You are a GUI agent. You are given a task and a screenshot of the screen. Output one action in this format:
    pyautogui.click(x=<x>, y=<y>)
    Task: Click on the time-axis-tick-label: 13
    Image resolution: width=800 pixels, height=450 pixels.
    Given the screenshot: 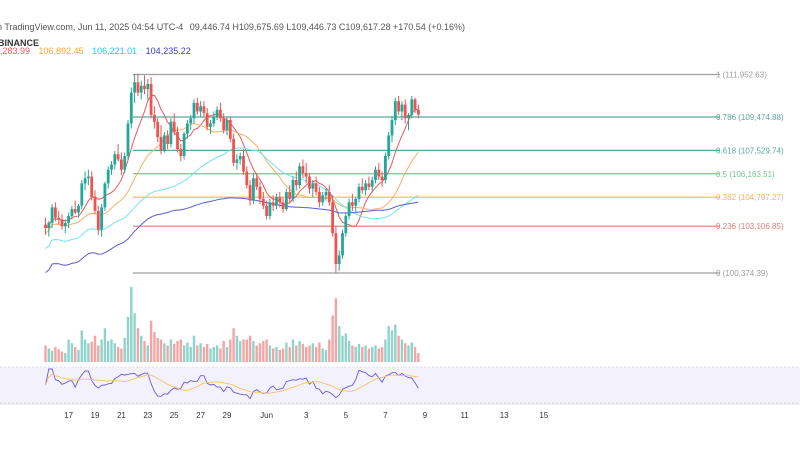 What is the action you would take?
    pyautogui.click(x=504, y=415)
    